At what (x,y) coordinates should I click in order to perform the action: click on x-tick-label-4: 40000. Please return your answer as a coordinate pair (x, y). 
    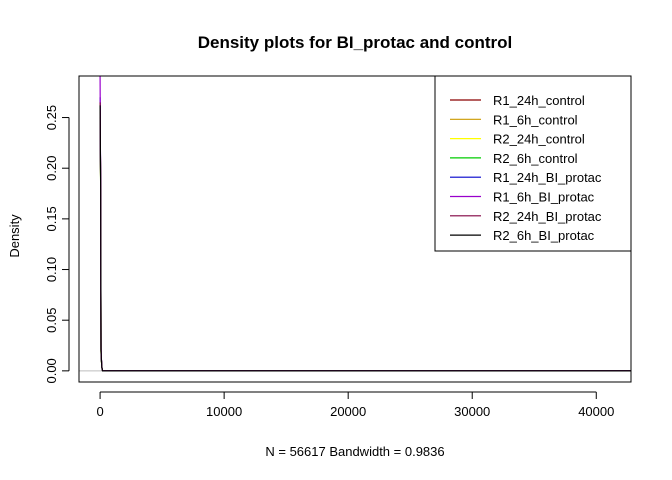
    Looking at the image, I should click on (596, 411).